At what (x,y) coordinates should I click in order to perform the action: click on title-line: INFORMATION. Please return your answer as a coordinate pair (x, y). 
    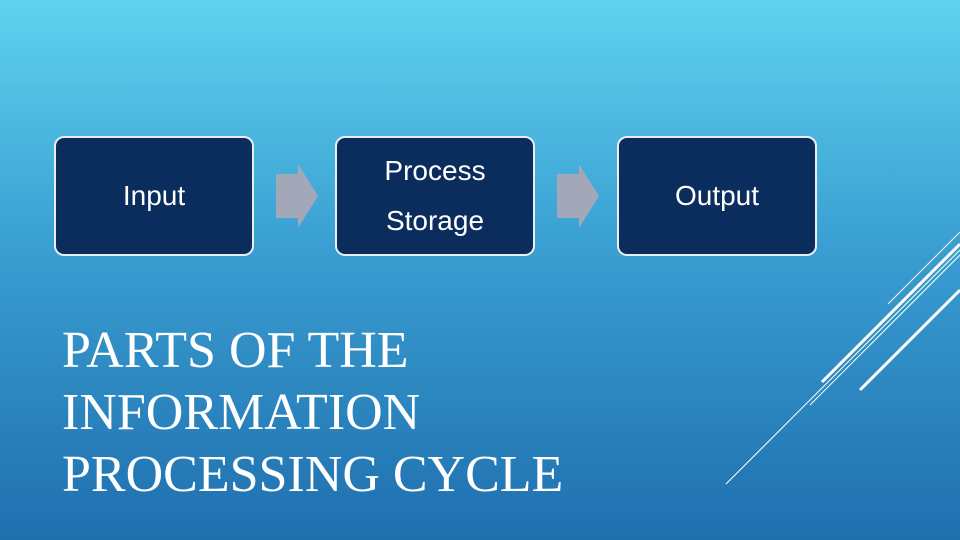
    Looking at the image, I should click on (241, 412).